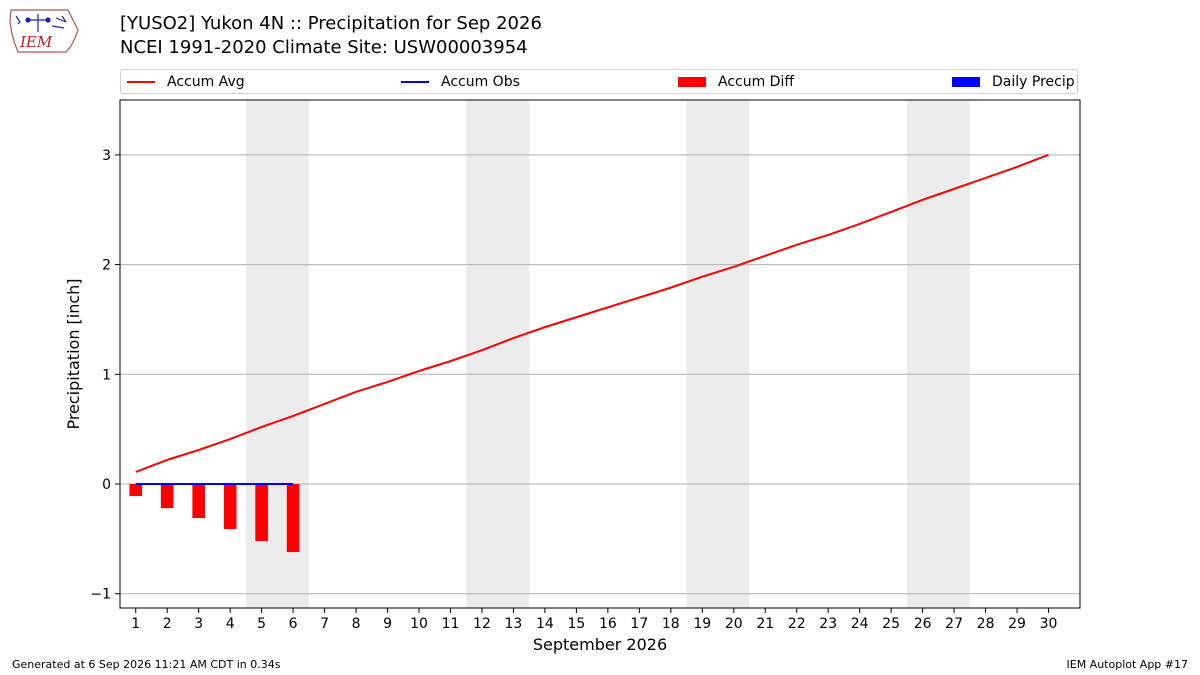 The image size is (1200, 675). I want to click on legend-label-accum-diff: Accum Diff, so click(756, 82).